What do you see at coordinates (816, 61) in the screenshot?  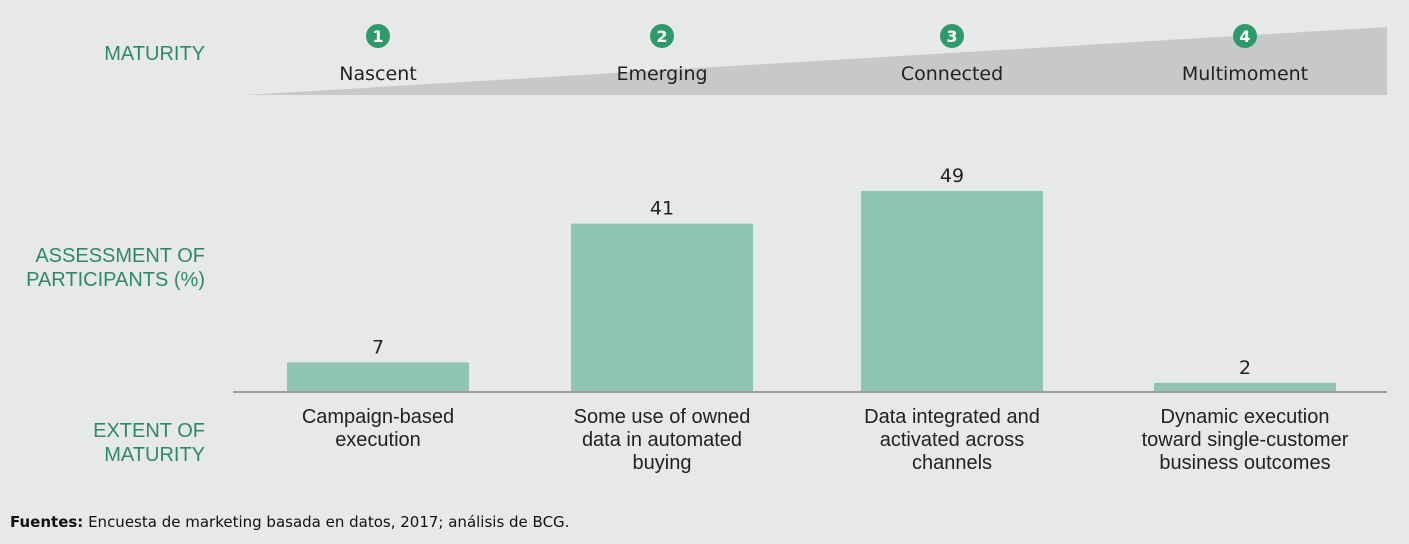 I see `maturity-wedge` at bounding box center [816, 61].